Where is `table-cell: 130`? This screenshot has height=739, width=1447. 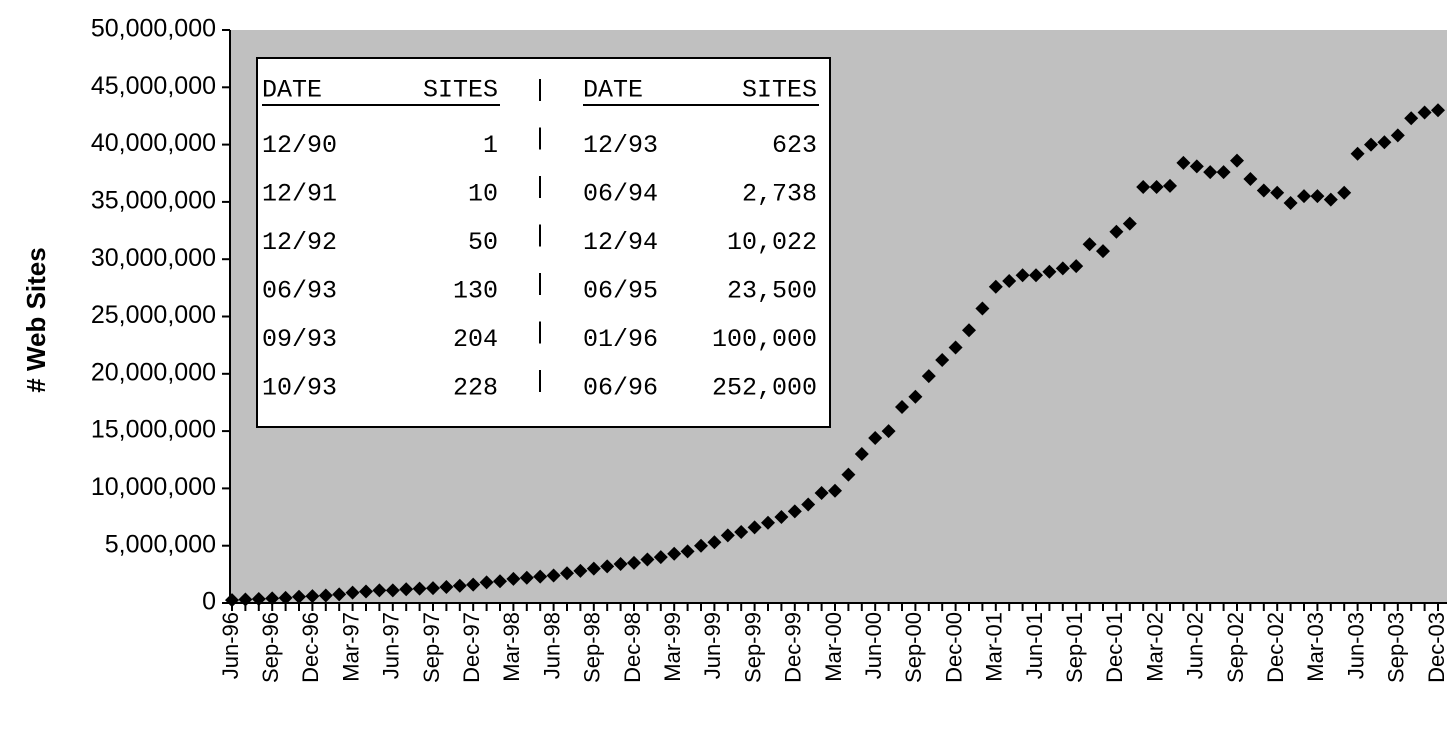
table-cell: 130 is located at coordinates (475, 291).